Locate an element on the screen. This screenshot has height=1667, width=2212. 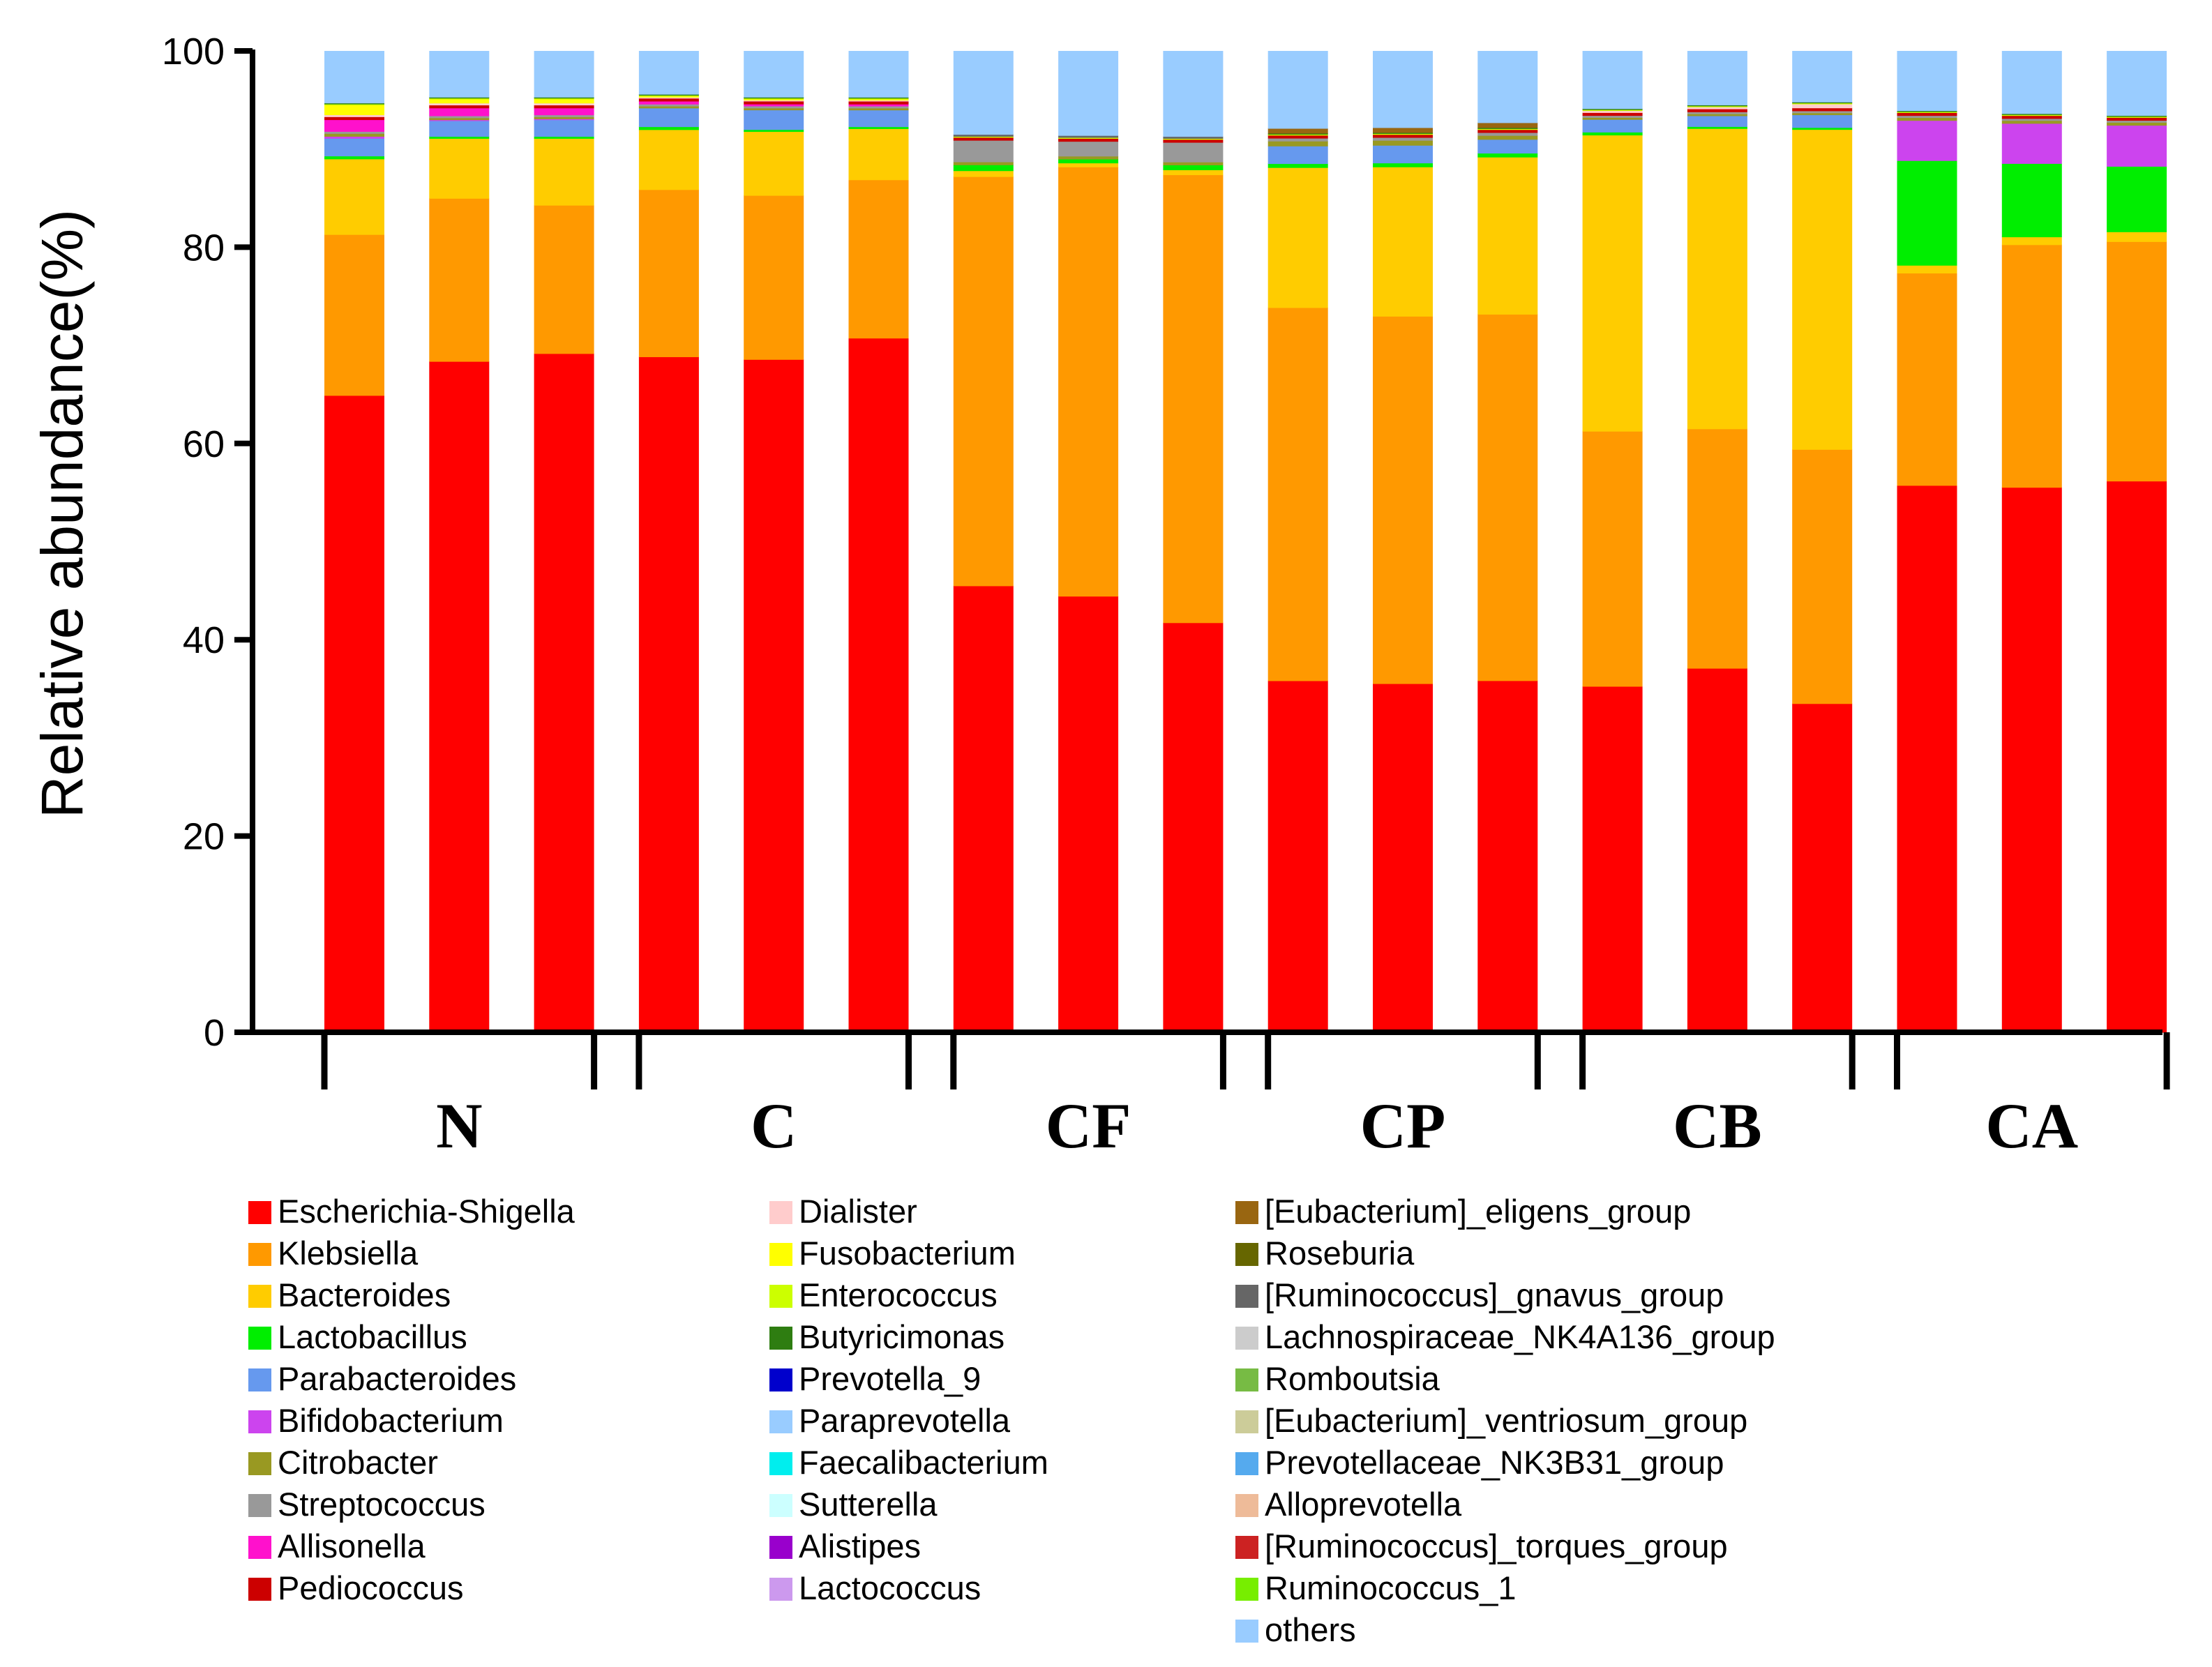
legend-item: Ruminococcus_1 is located at coordinates (1376, 1587).